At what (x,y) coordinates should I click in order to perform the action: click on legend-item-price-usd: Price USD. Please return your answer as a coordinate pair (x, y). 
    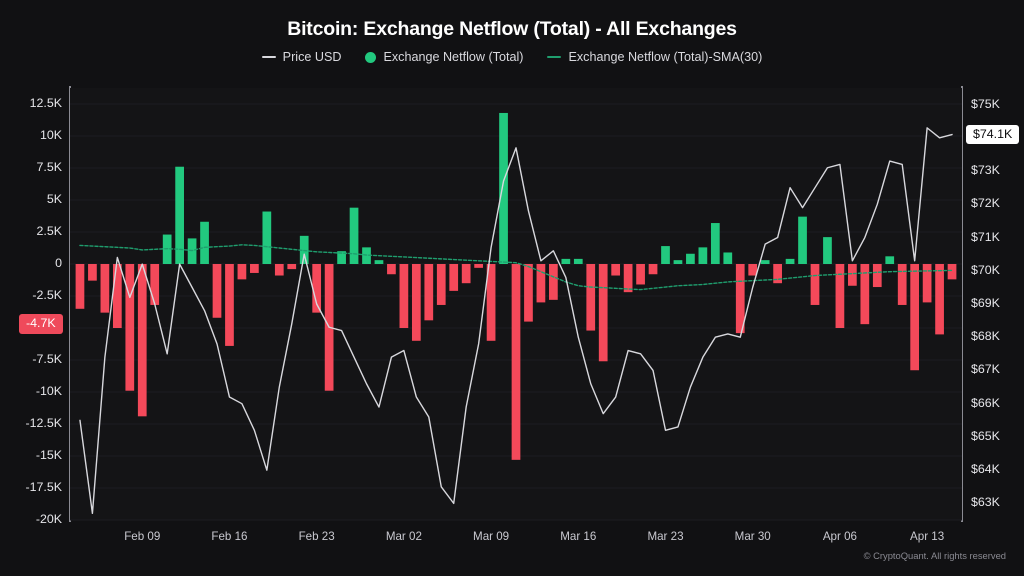
    Looking at the image, I should click on (301, 57).